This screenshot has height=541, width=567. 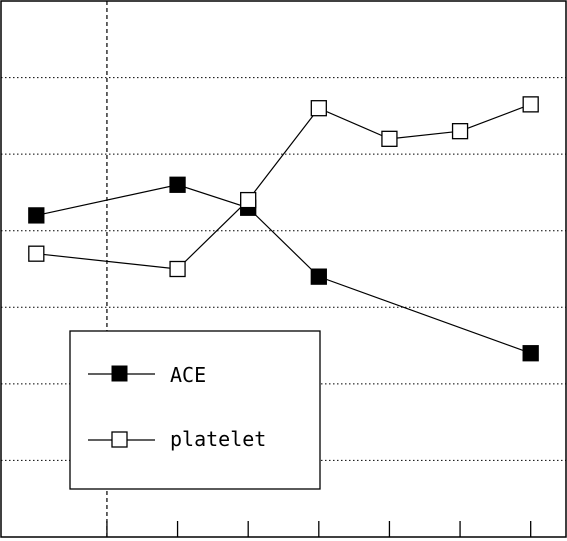 I want to click on legend-box, so click(x=195, y=410).